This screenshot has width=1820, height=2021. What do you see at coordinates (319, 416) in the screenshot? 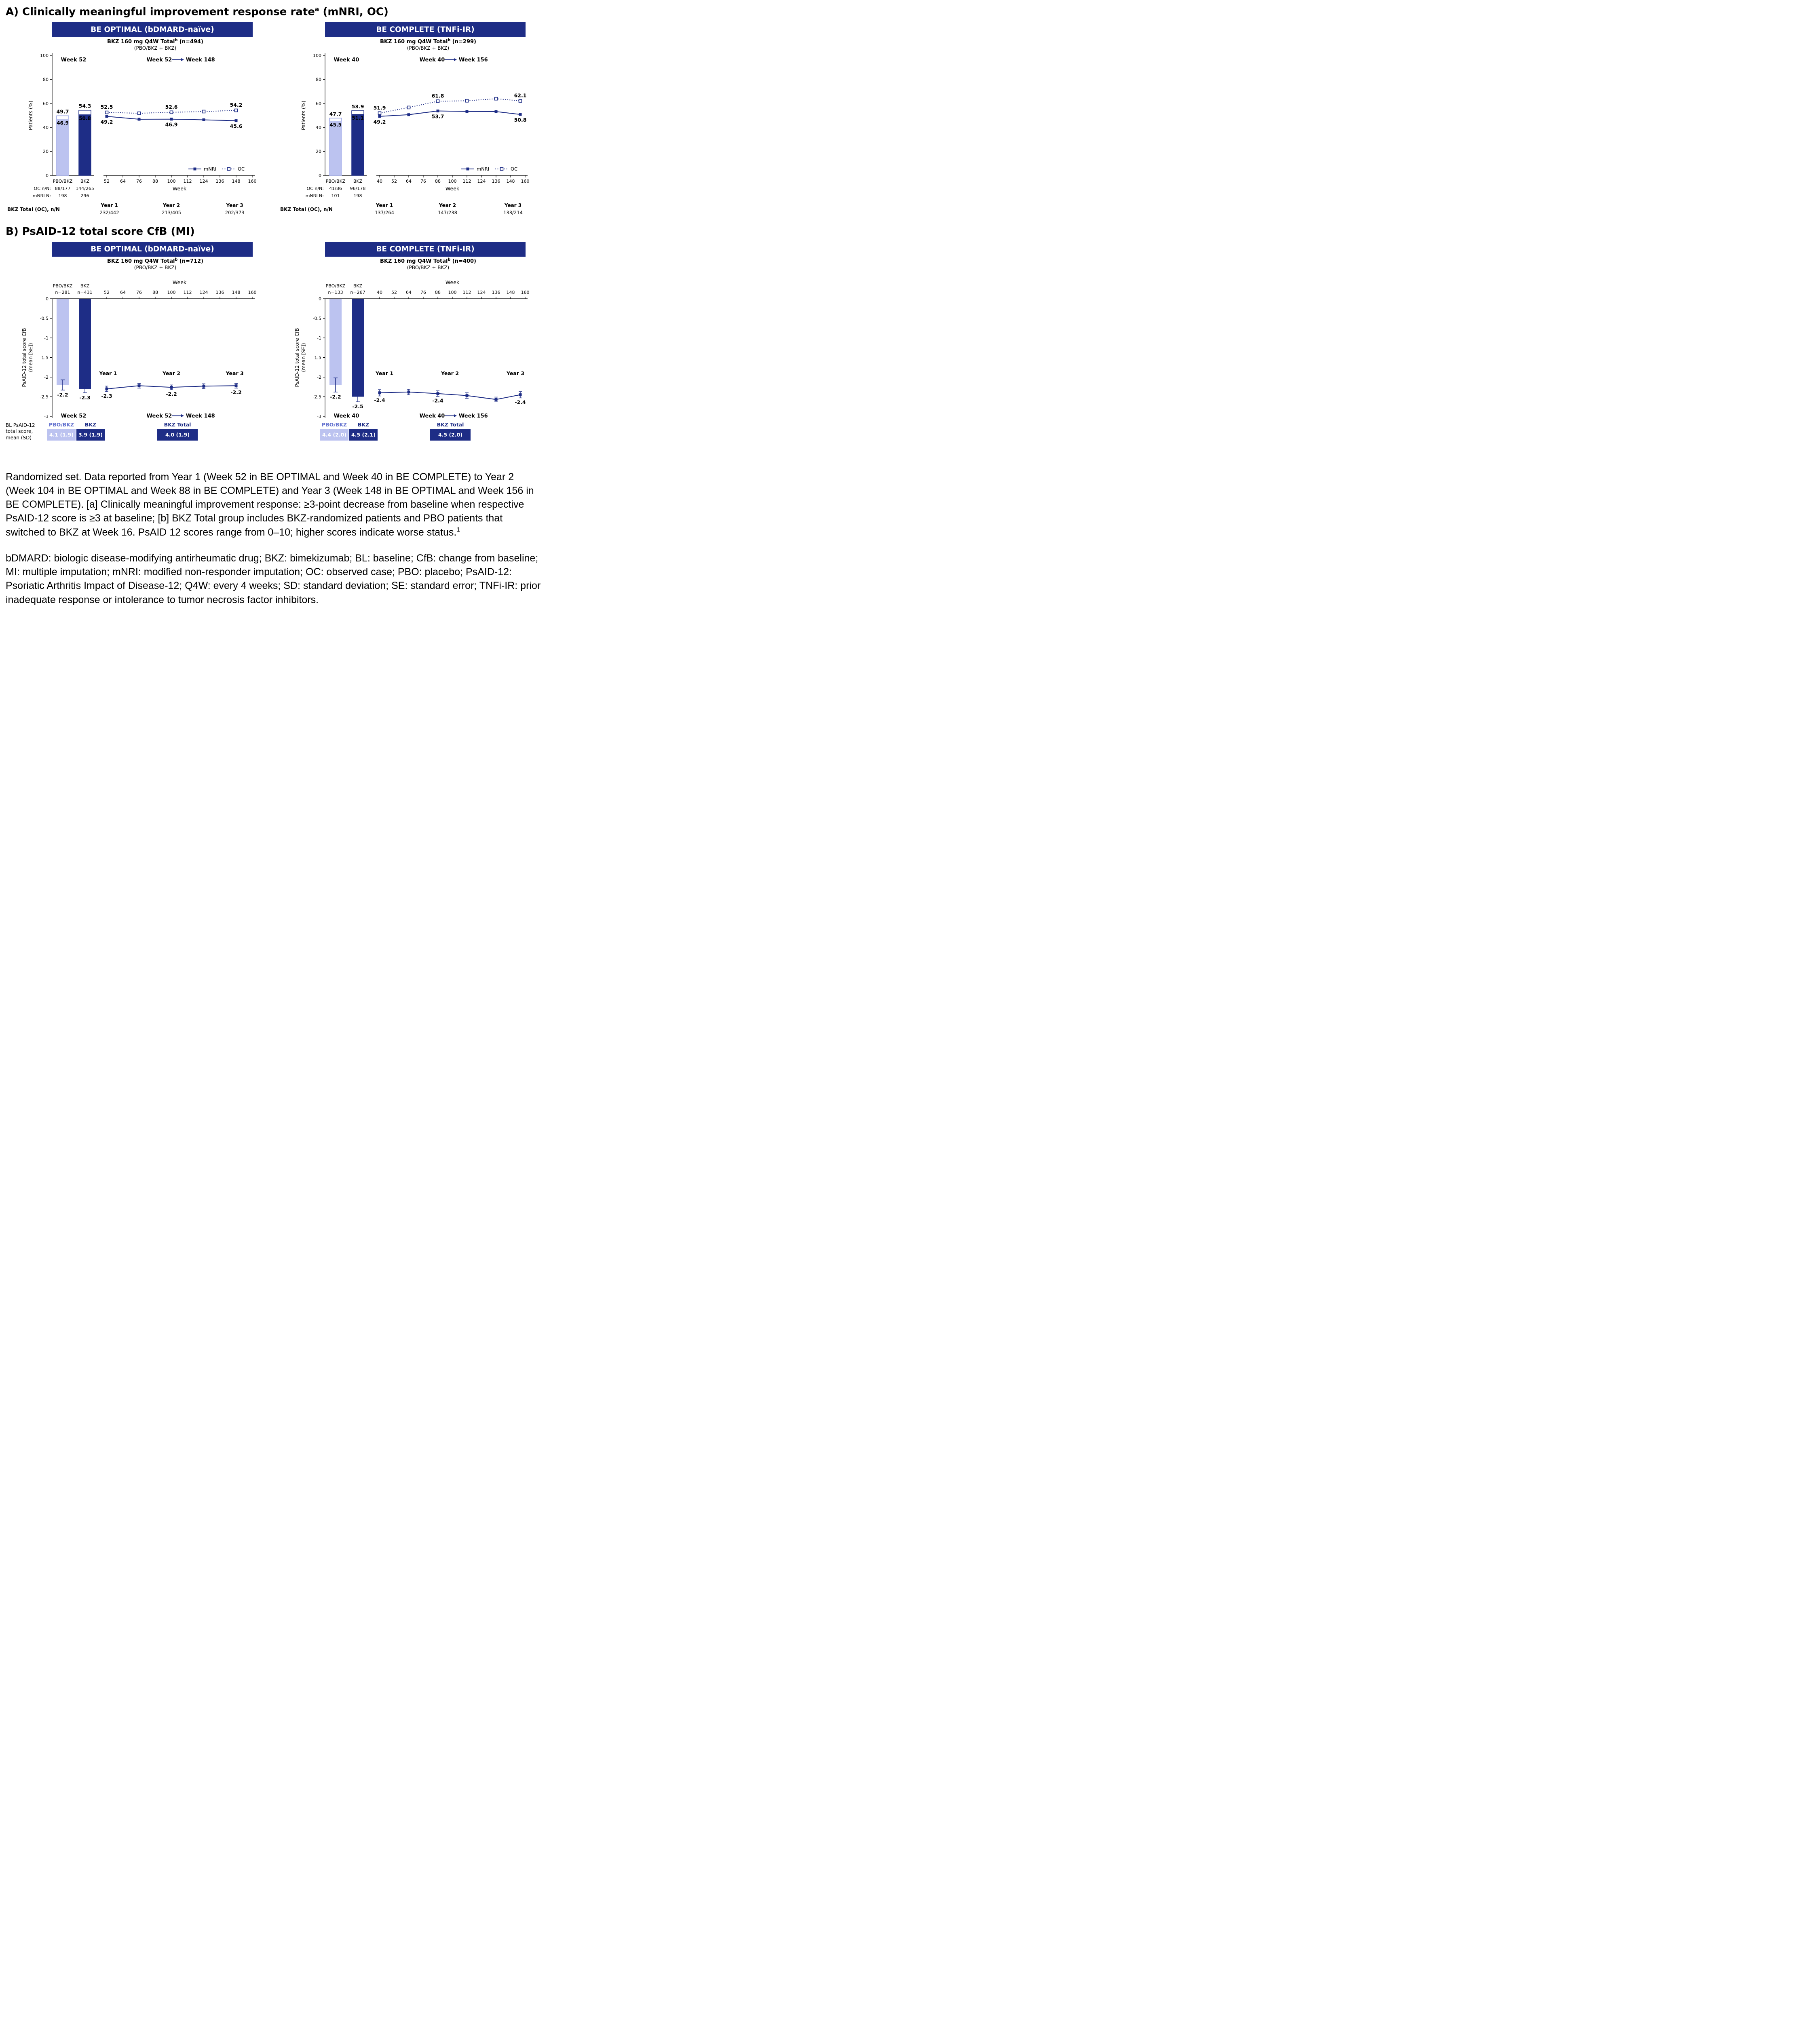
I see `svg-text: -3` at bounding box center [319, 416].